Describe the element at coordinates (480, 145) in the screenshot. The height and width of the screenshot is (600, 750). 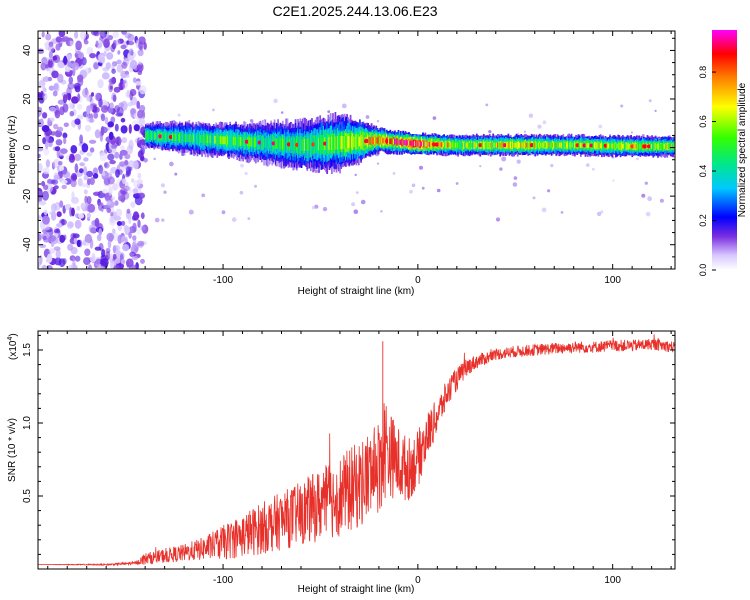
I see `band-hotspot` at that location.